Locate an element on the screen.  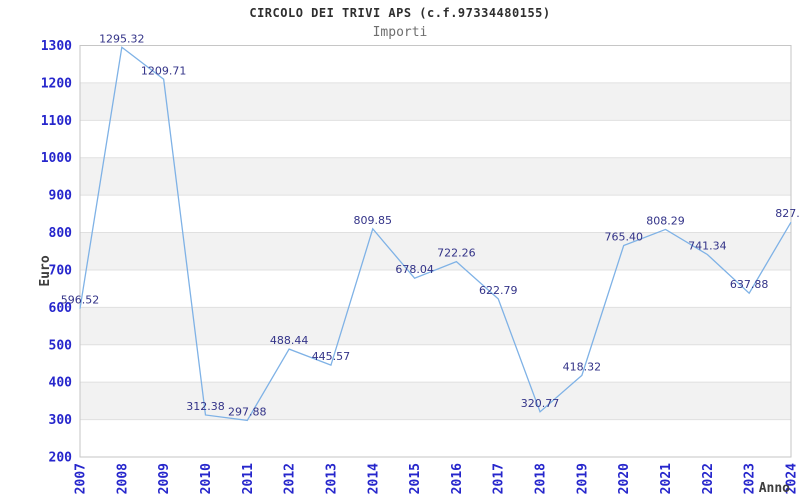
x-tick-label: 2016 is located at coordinates (457, 478).